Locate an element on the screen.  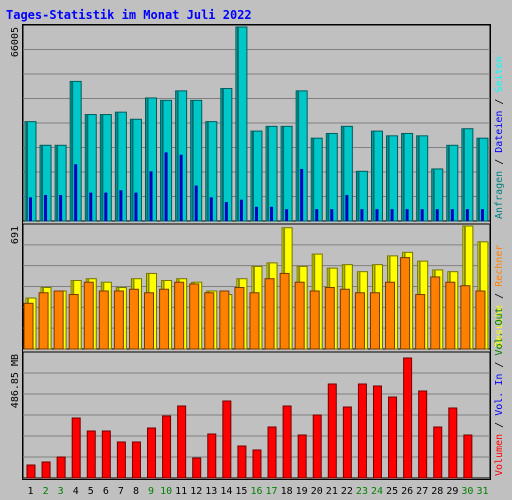
x-tick-label-day-29: 29 is located at coordinates (452, 491).